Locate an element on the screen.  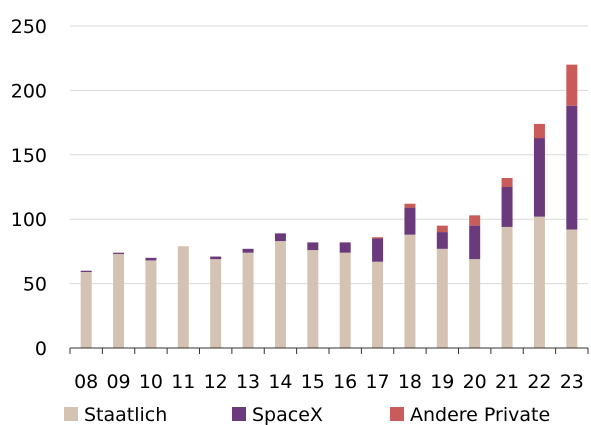
x-tick-label: 11 is located at coordinates (183, 382).